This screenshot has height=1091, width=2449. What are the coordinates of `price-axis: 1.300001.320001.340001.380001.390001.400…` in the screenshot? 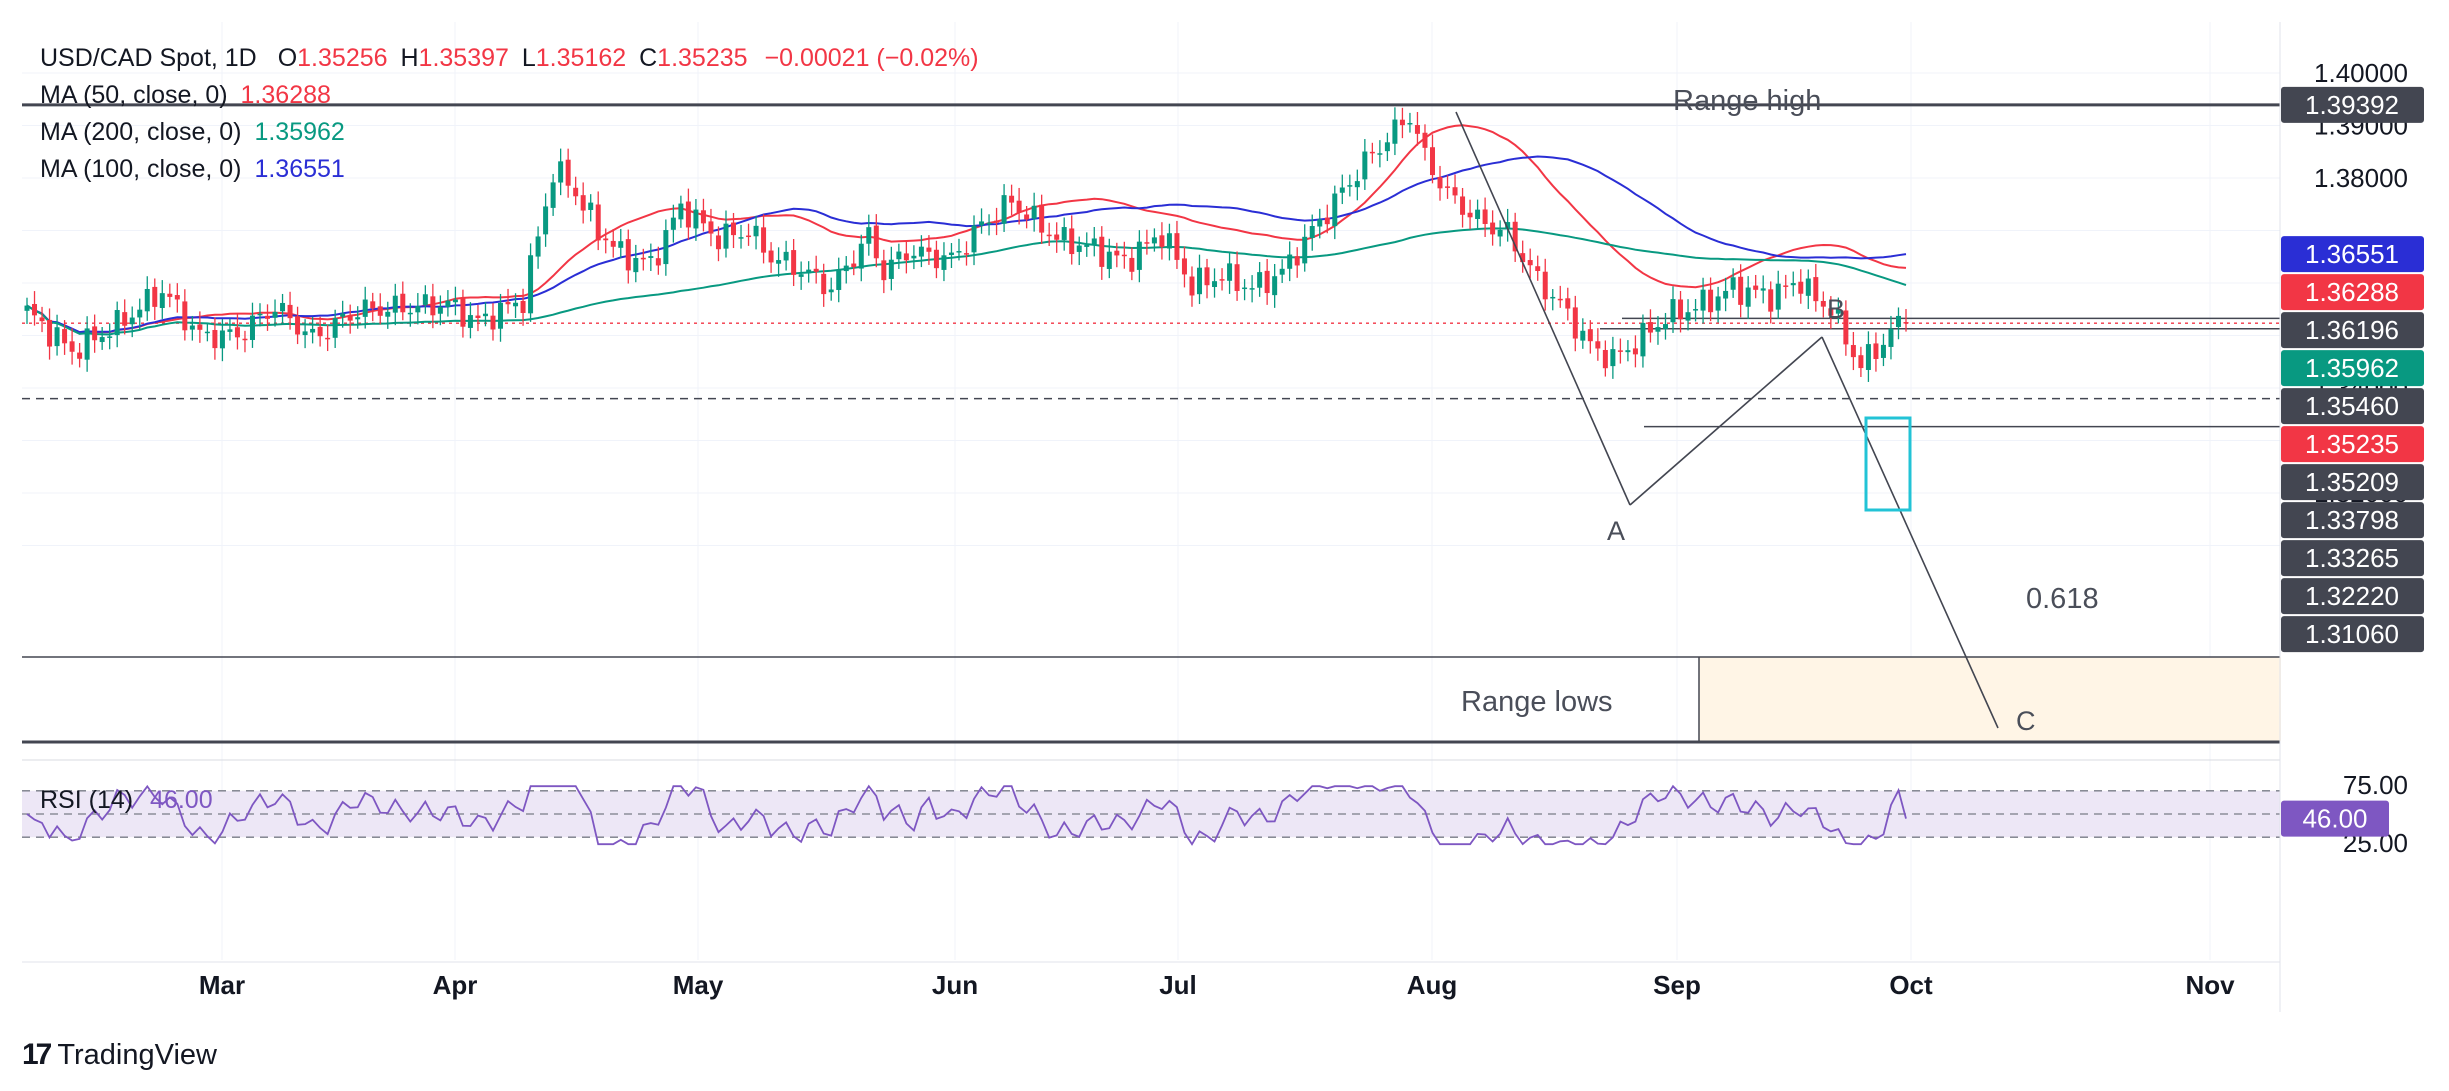 It's located at (2352, 458).